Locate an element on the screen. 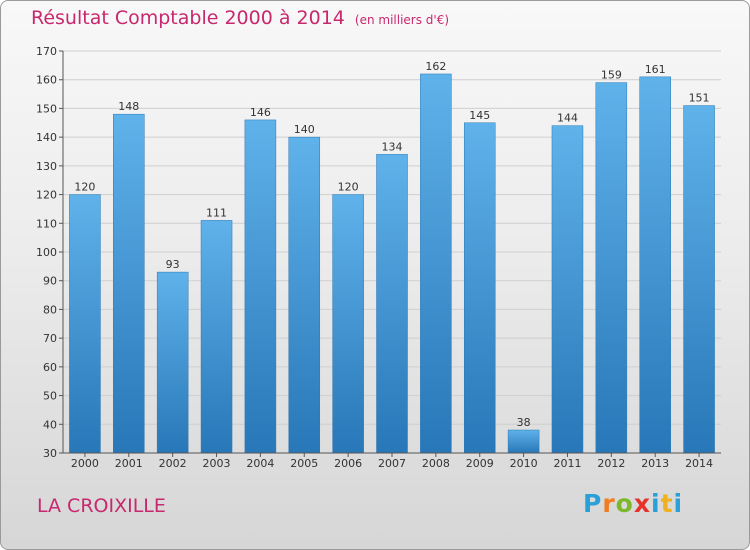 This screenshot has width=750, height=550. x-tick-label: 2003 is located at coordinates (217, 463).